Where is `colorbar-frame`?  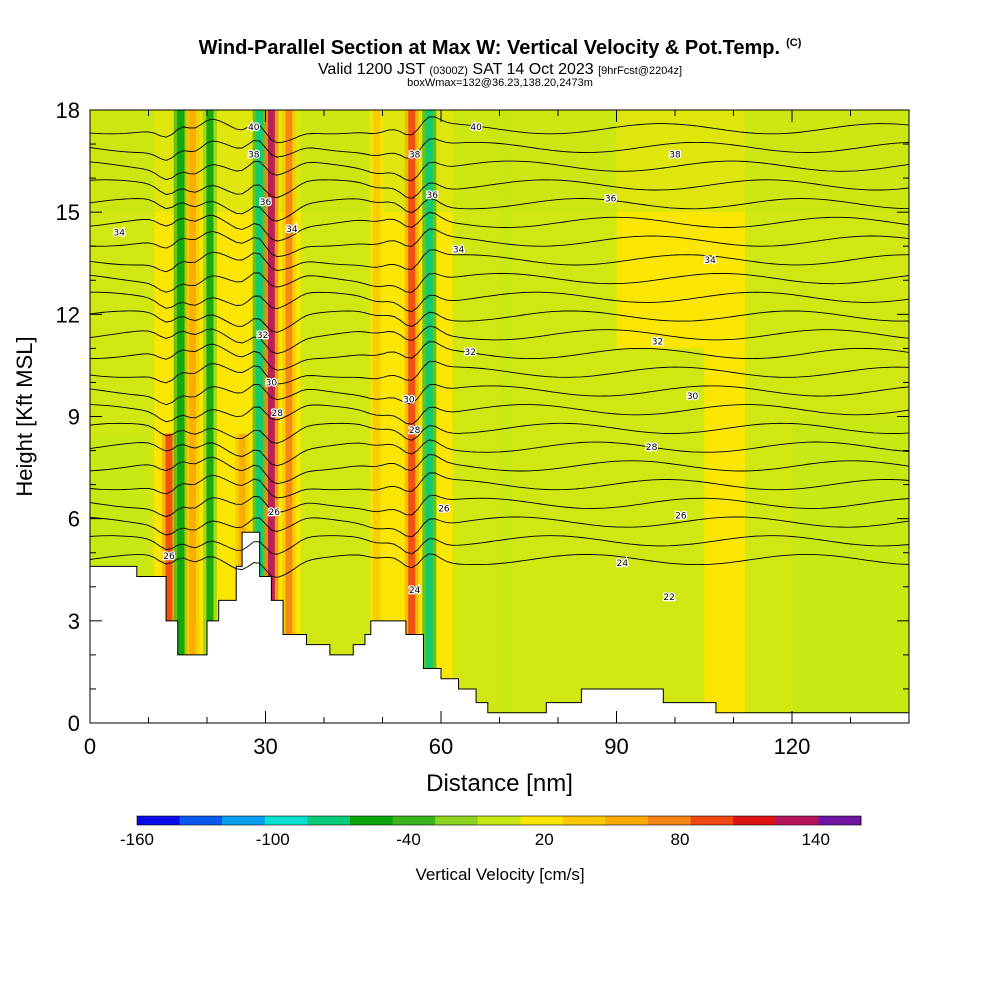 colorbar-frame is located at coordinates (499, 820).